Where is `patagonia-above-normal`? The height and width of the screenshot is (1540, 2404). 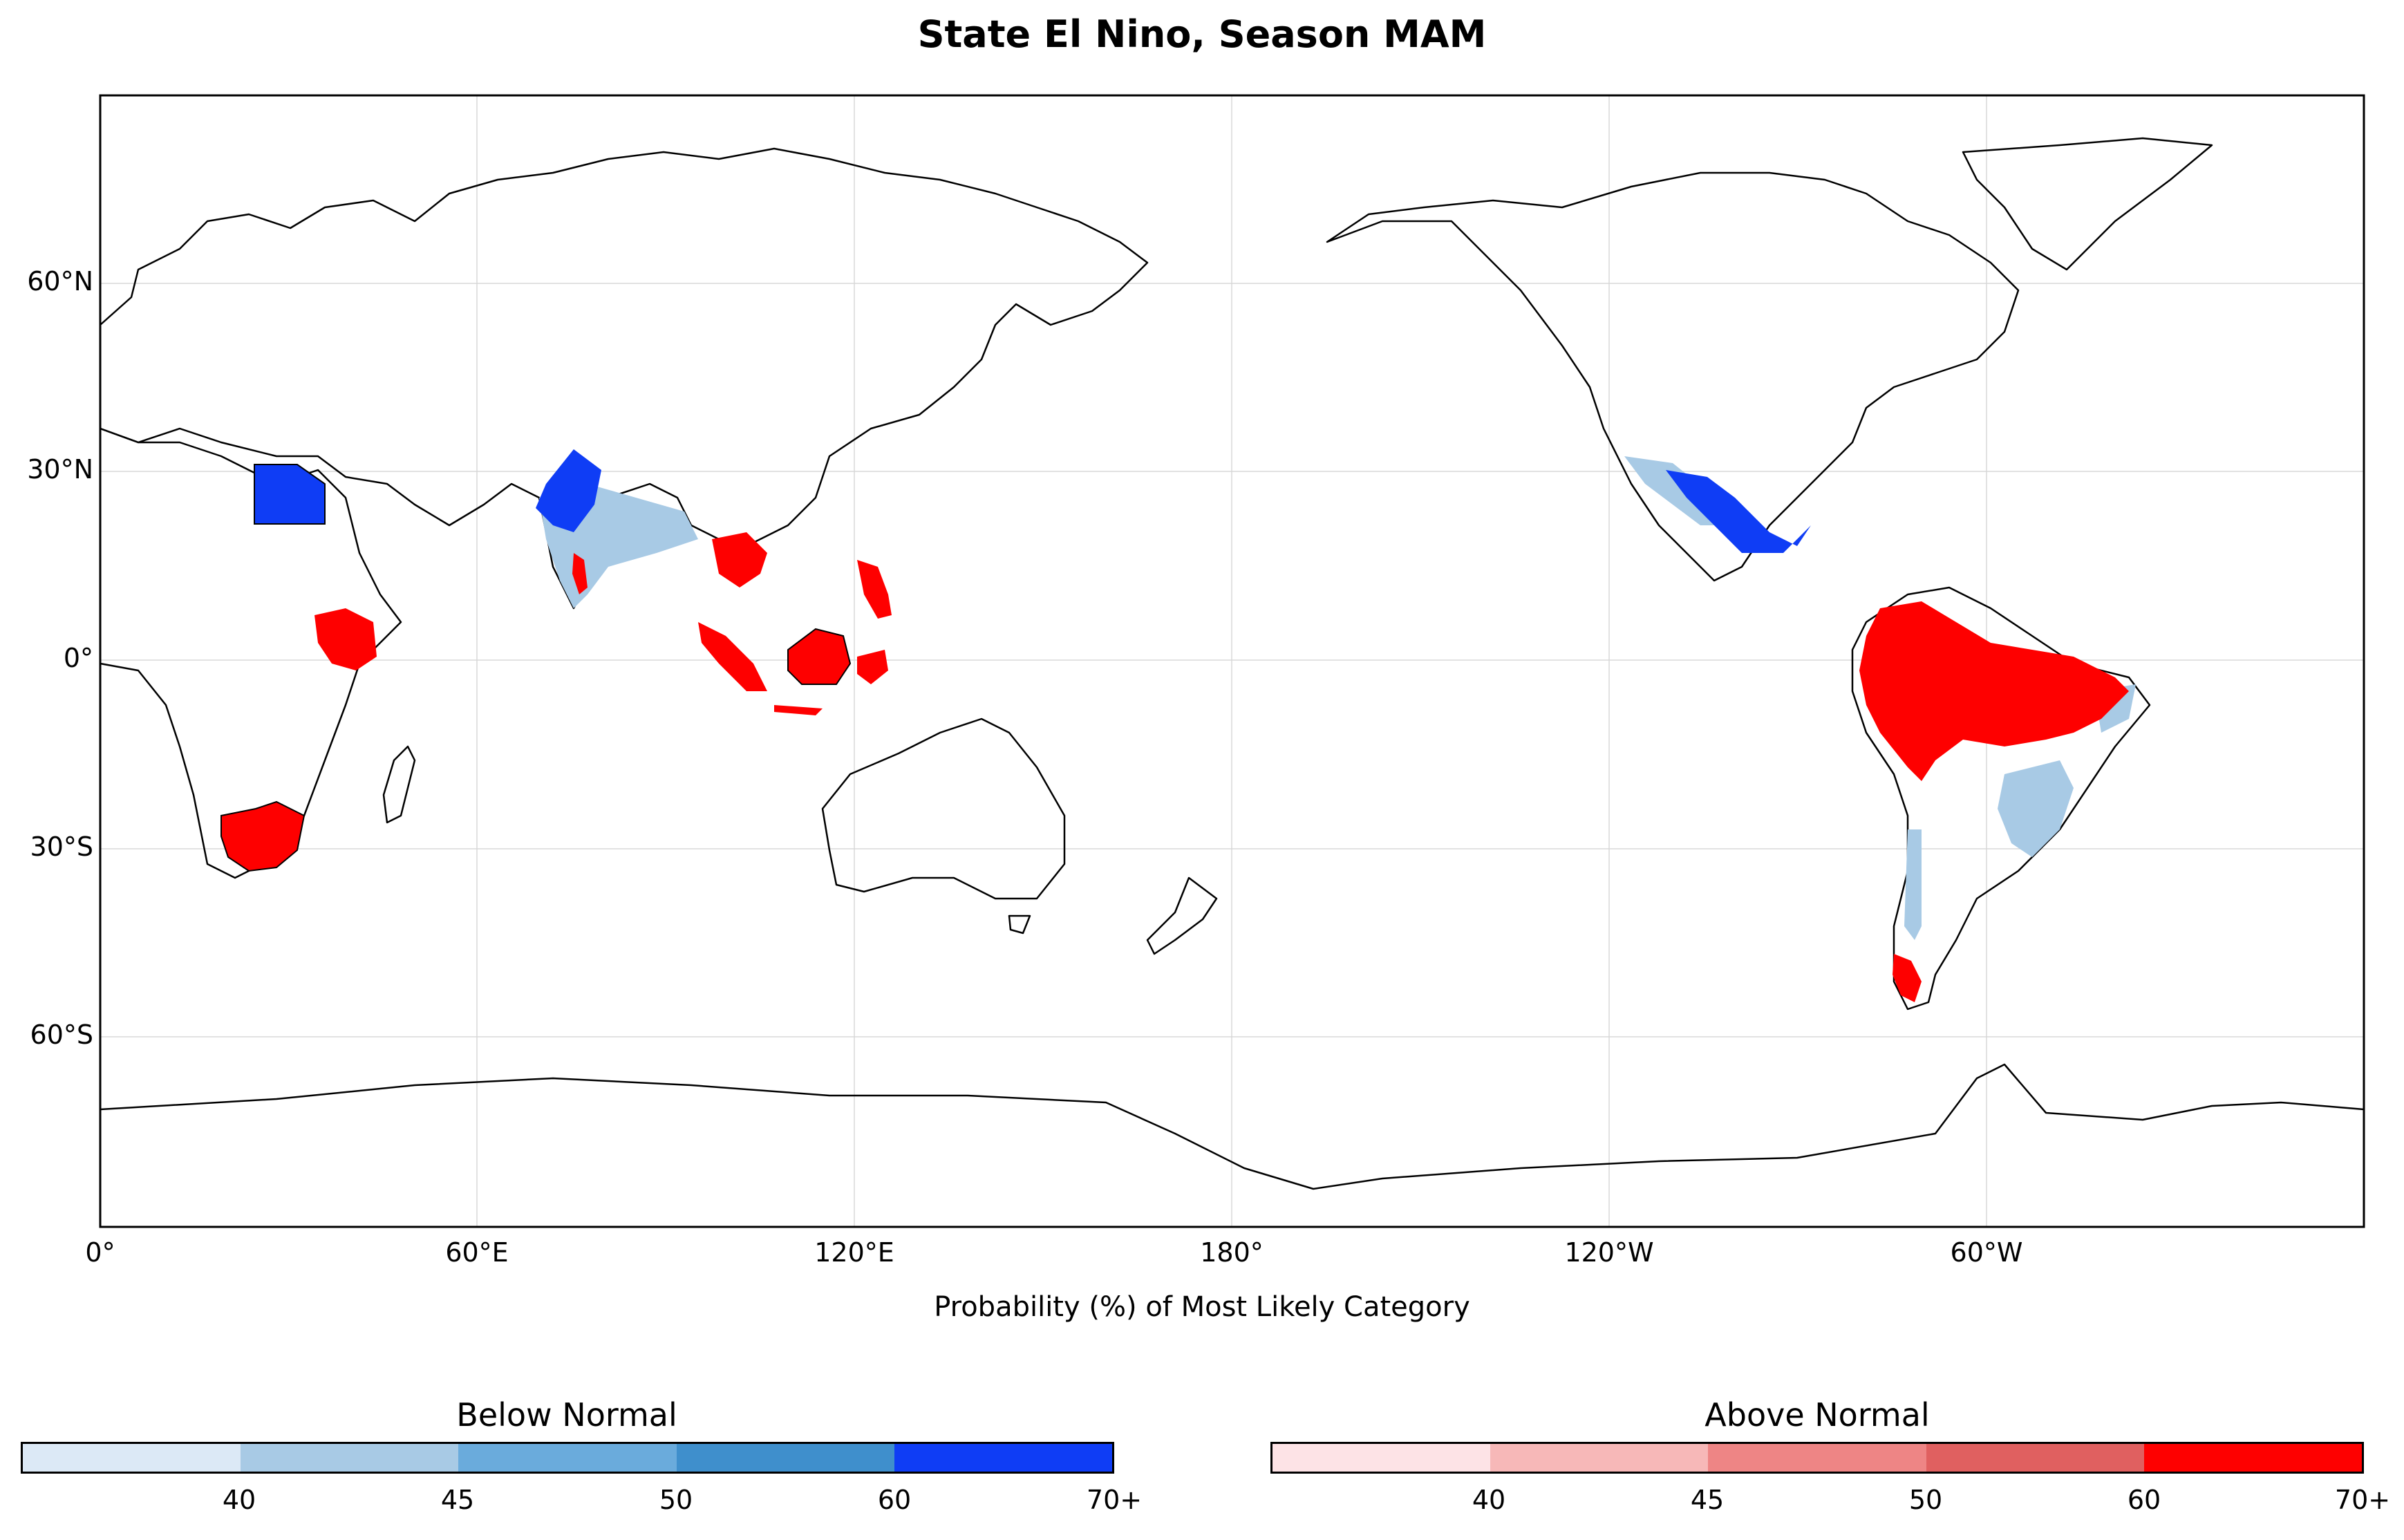
patagonia-above-normal is located at coordinates (1907, 978).